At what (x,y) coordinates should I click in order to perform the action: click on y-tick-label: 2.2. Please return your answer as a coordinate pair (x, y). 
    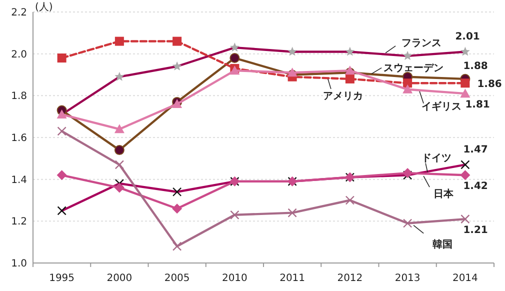
    Looking at the image, I should click on (19, 13).